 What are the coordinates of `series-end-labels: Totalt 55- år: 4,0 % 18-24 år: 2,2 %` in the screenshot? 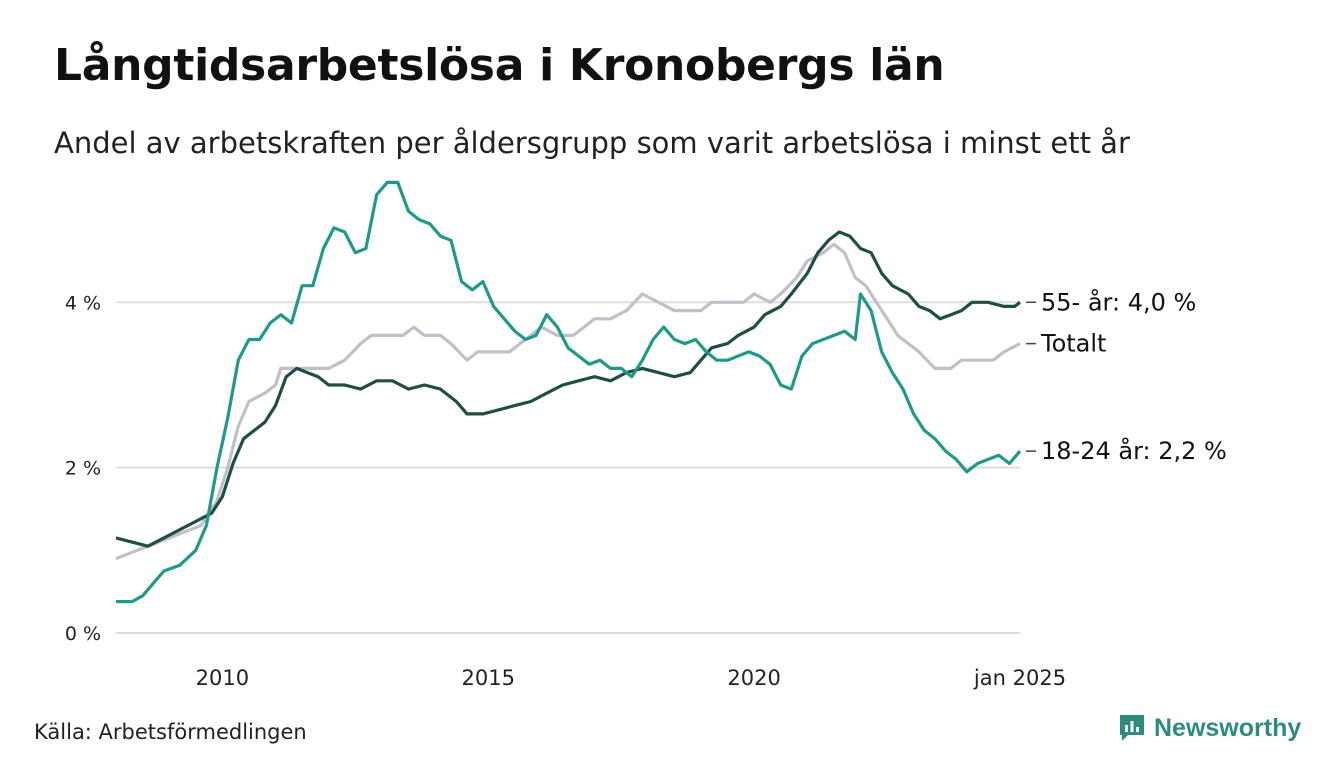 It's located at (1126, 376).